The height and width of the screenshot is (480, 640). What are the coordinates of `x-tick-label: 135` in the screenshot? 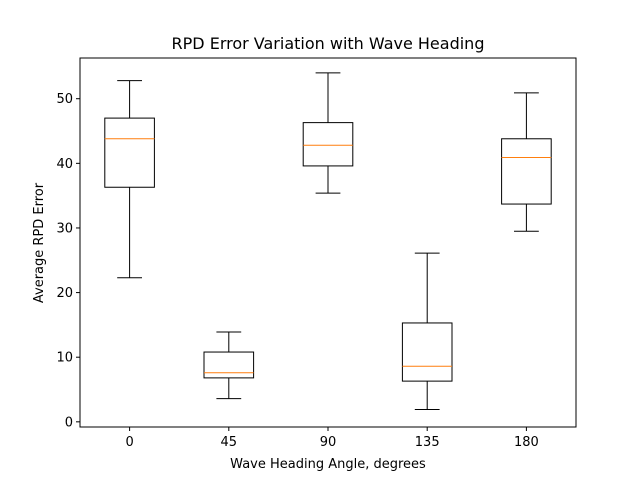 It's located at (427, 442).